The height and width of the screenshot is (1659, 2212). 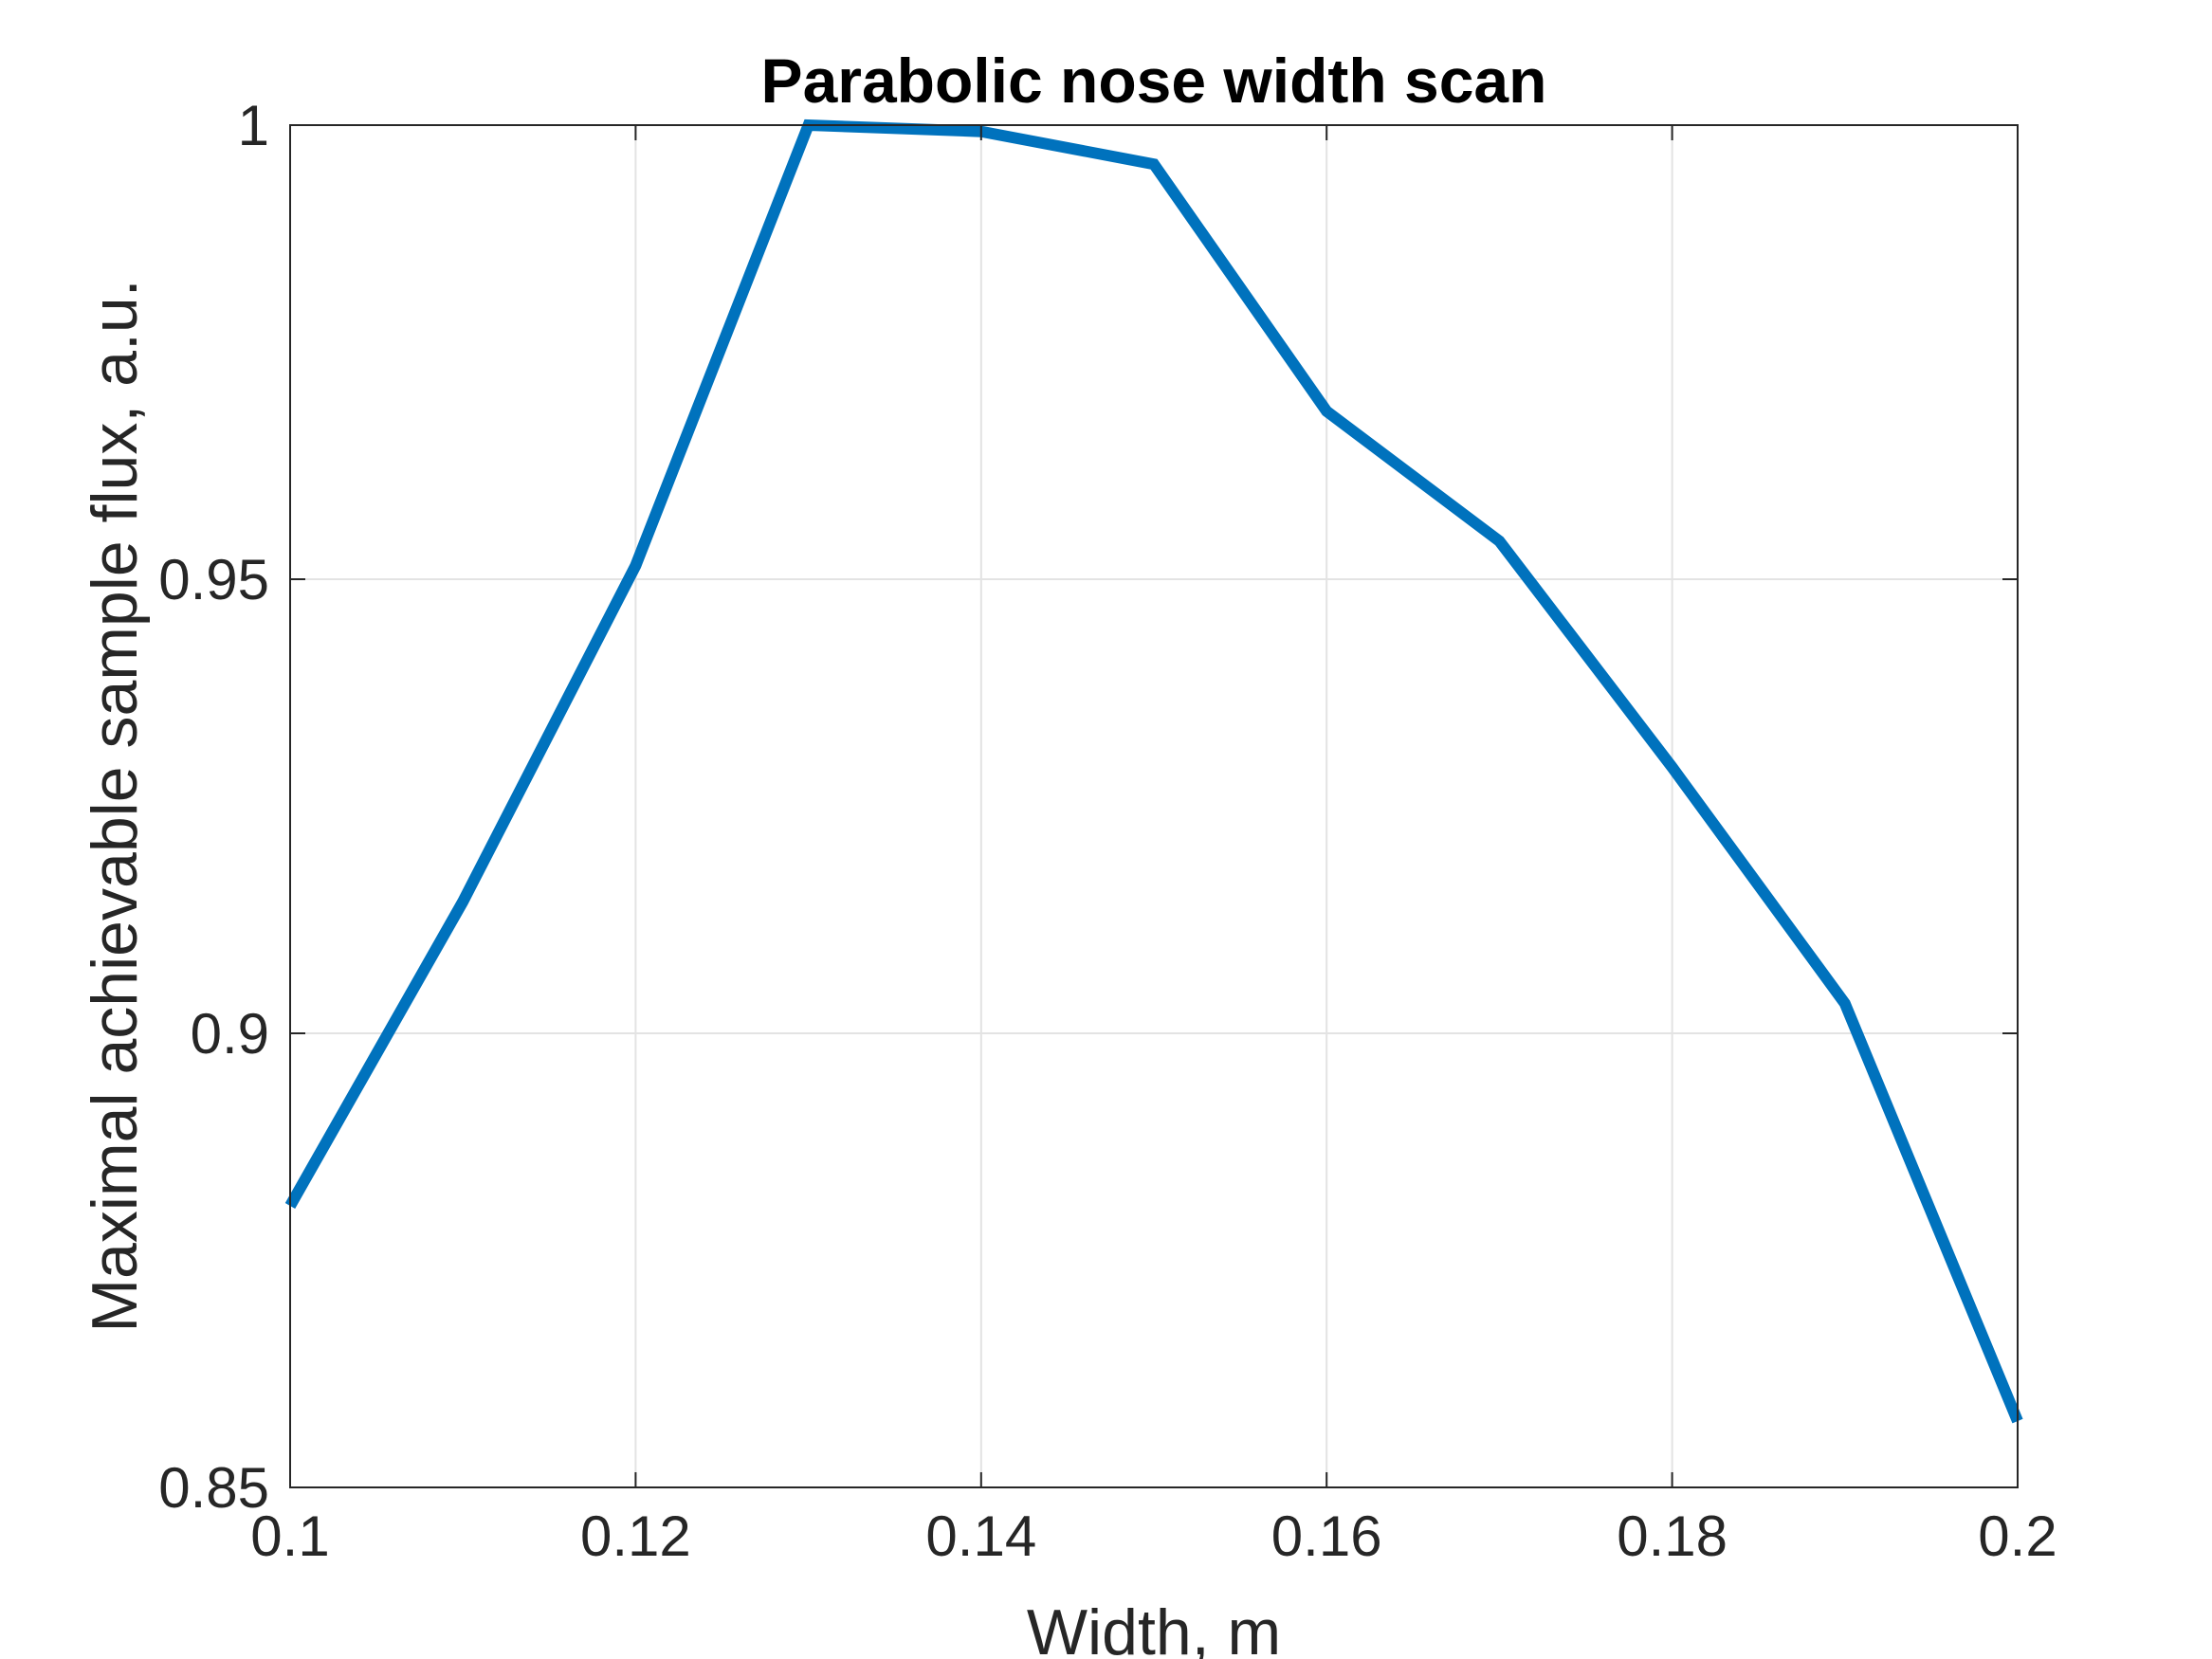 What do you see at coordinates (289, 1536) in the screenshot?
I see `x-tick-label: 0.1` at bounding box center [289, 1536].